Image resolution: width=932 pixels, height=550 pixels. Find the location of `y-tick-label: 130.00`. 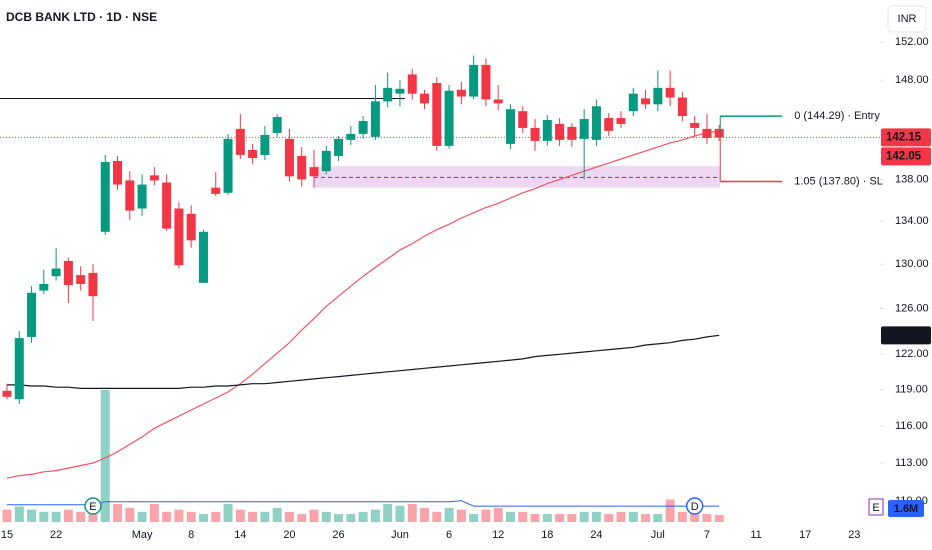

y-tick-label: 130.00 is located at coordinates (912, 264).